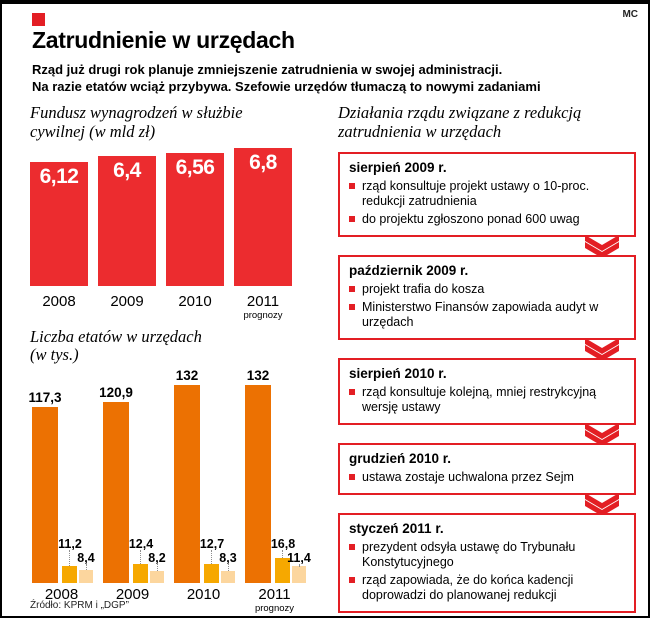 The width and height of the screenshot is (650, 618). Describe the element at coordinates (86, 557) in the screenshot. I see `staff-bar-value: 8,4` at that location.